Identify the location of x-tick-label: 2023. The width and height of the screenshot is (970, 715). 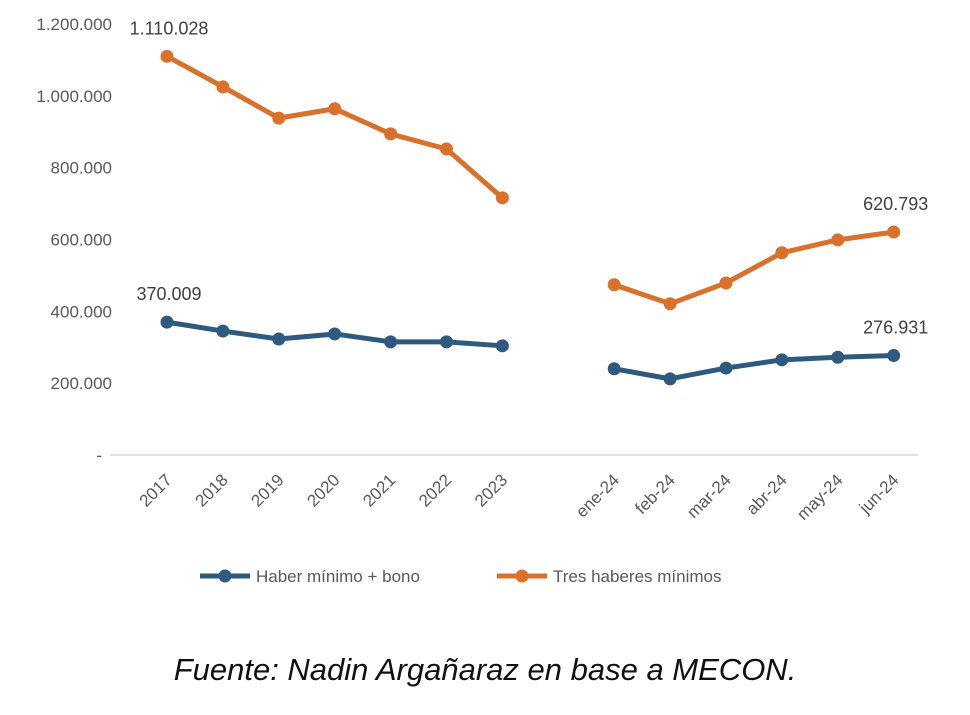
(491, 490).